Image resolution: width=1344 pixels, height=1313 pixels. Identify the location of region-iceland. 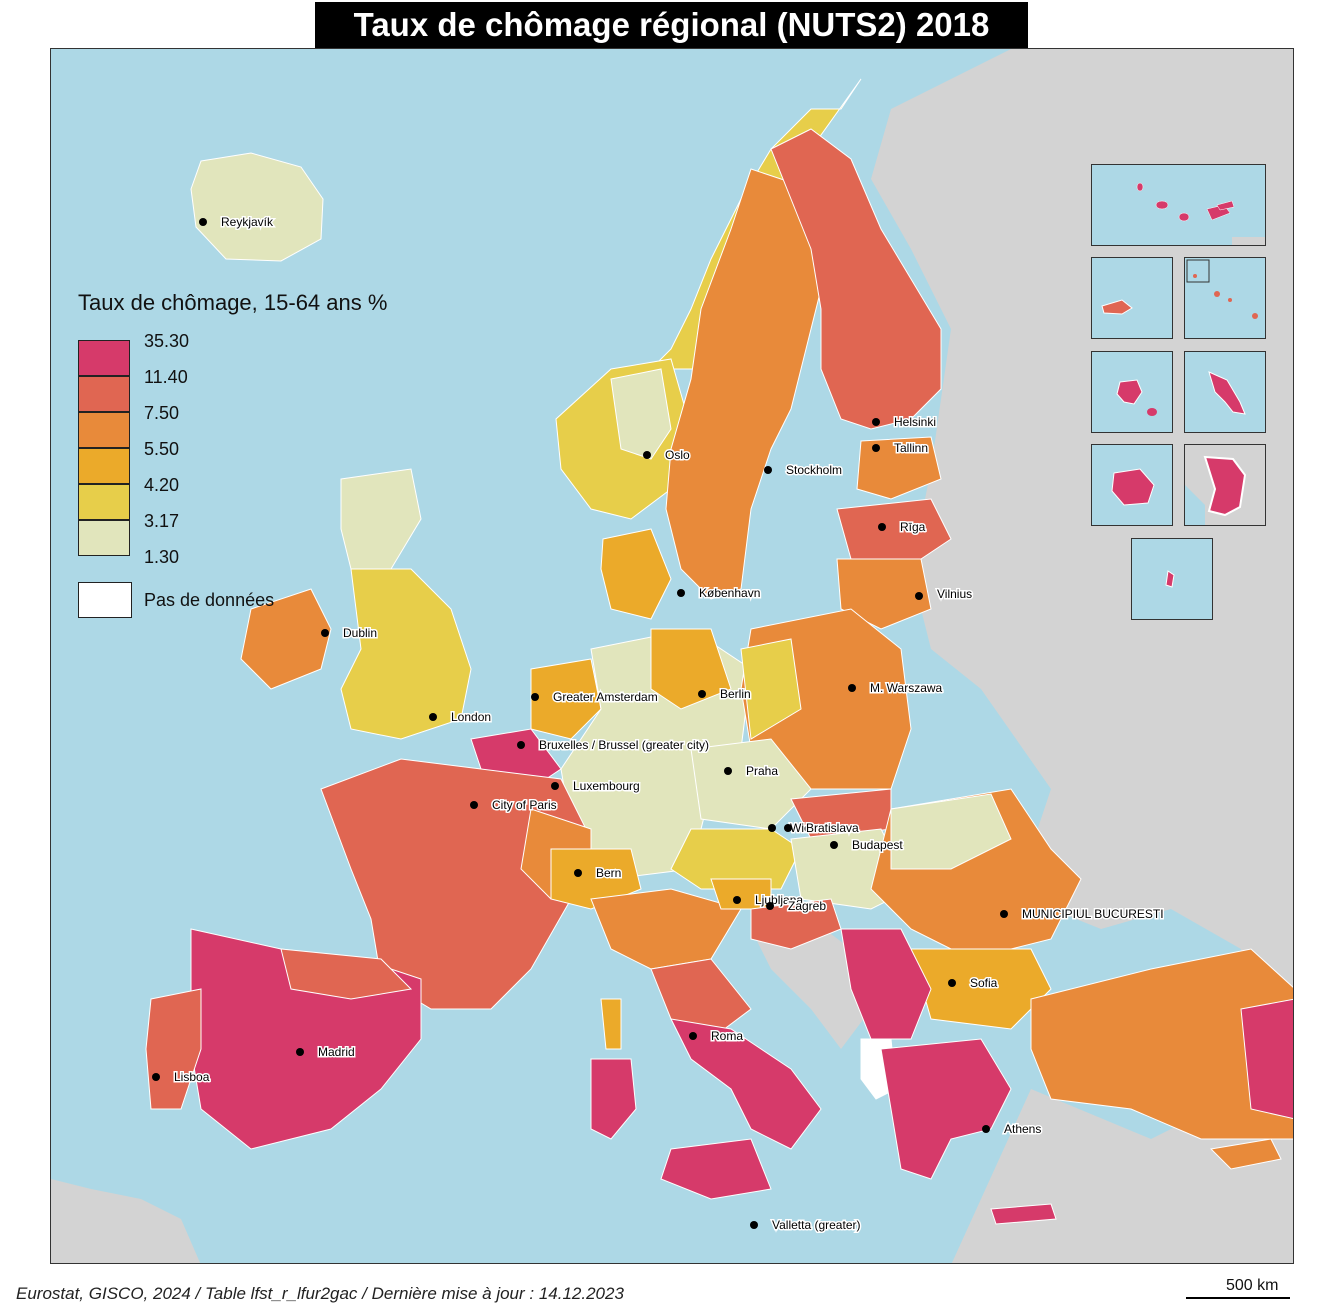
(257, 207).